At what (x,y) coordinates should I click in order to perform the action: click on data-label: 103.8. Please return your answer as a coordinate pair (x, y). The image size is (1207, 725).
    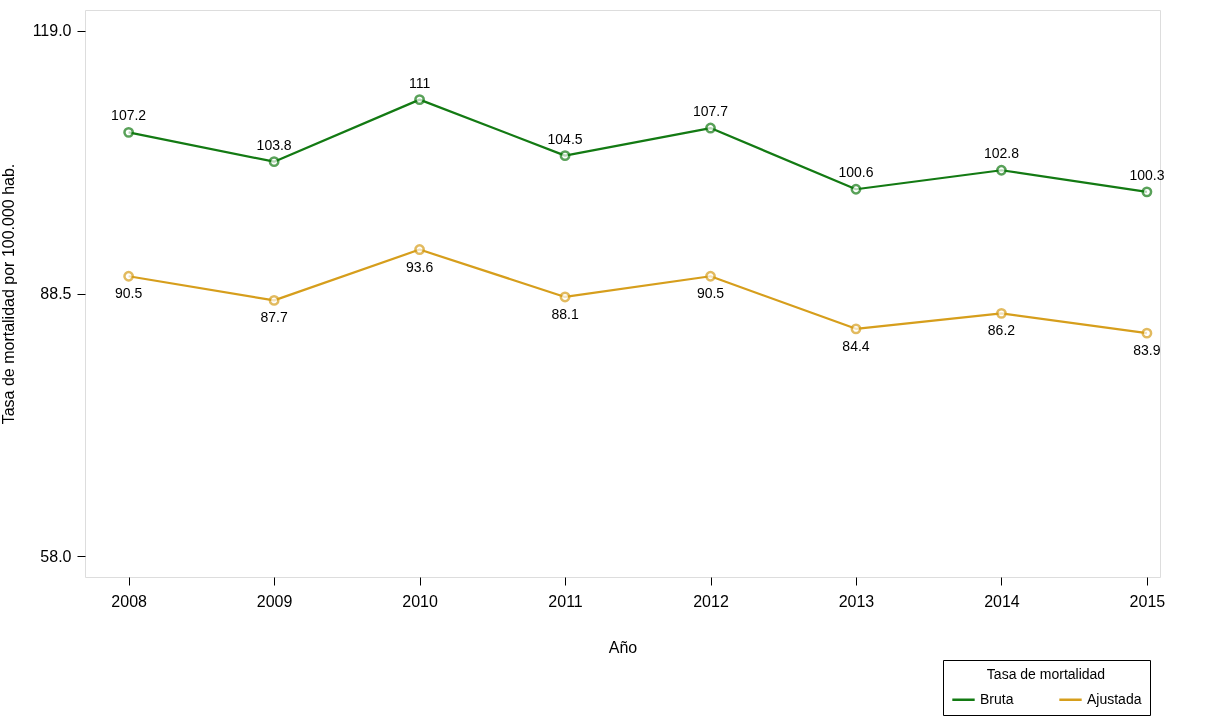
    Looking at the image, I should click on (274, 144).